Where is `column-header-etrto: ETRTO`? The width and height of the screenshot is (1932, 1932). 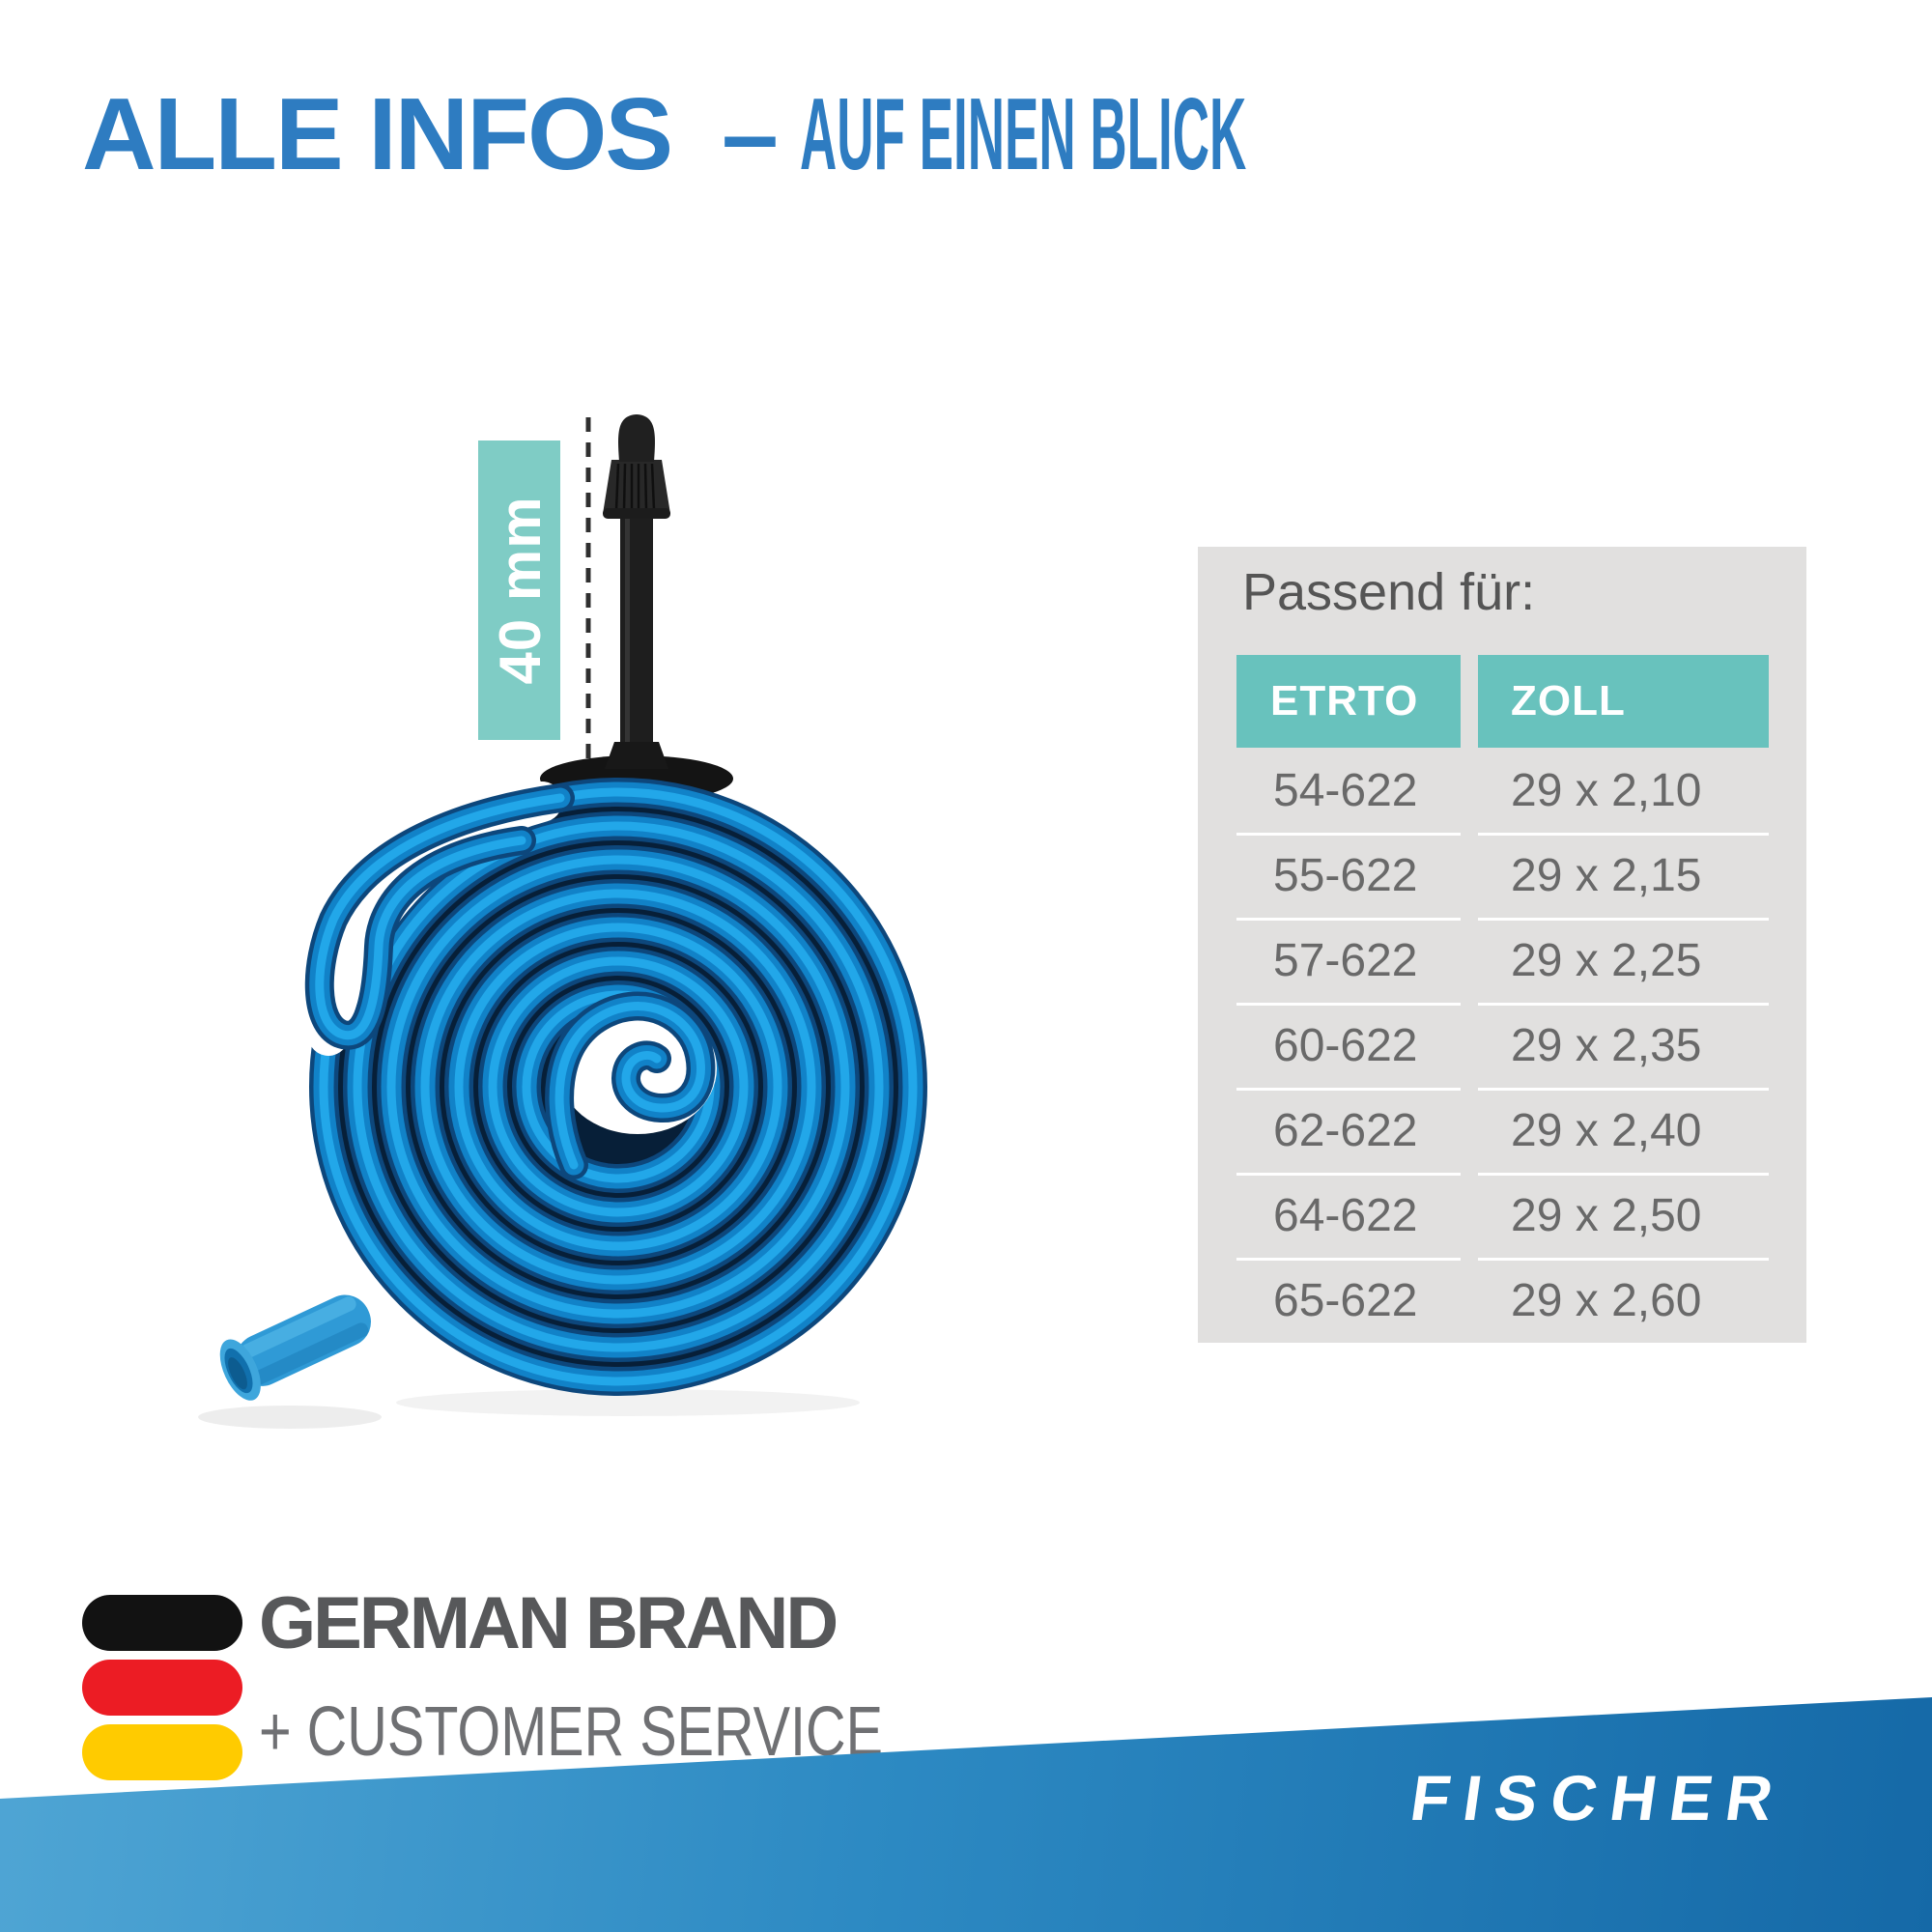
column-header-etrto: ETRTO is located at coordinates (1348, 701).